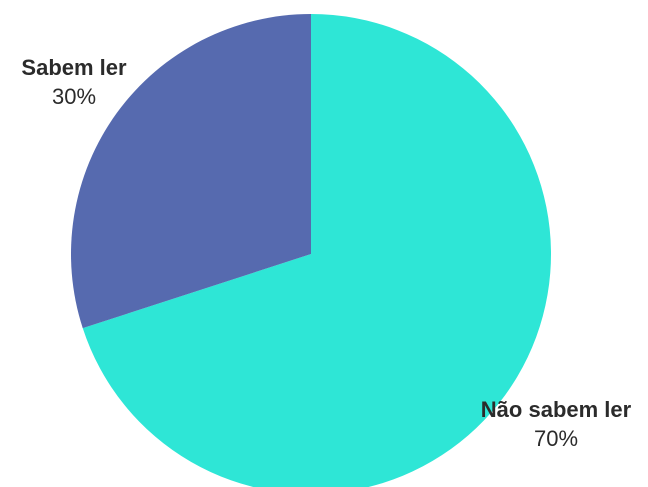 The width and height of the screenshot is (648, 487). I want to click on slice-label-sabem-ler: Sabem ler 30%, so click(74, 83).